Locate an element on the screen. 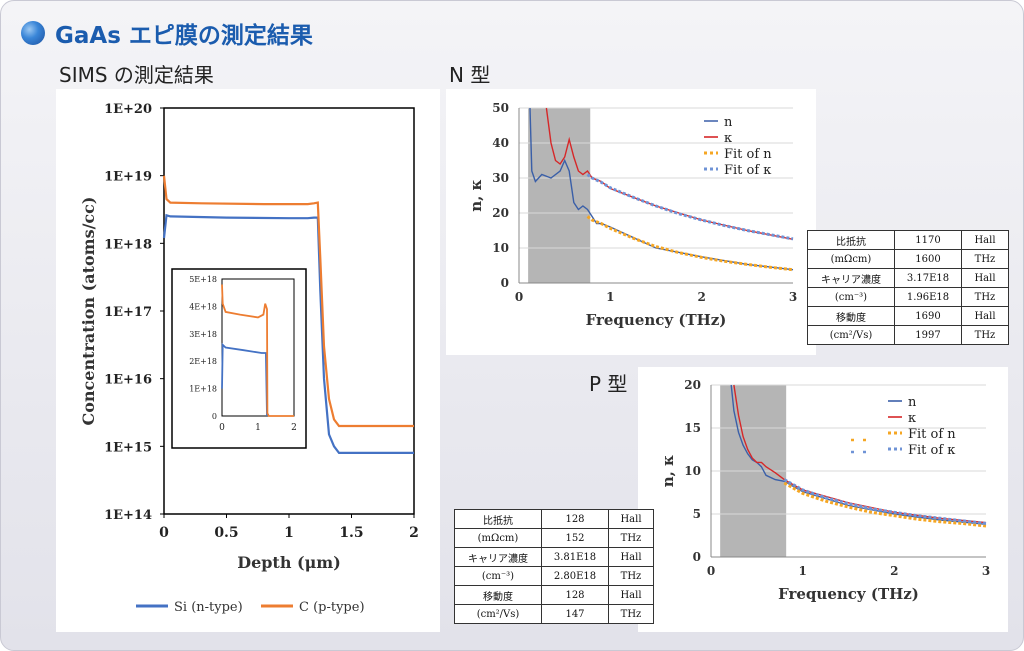  n-type-legend-label-n: n is located at coordinates (728, 122).